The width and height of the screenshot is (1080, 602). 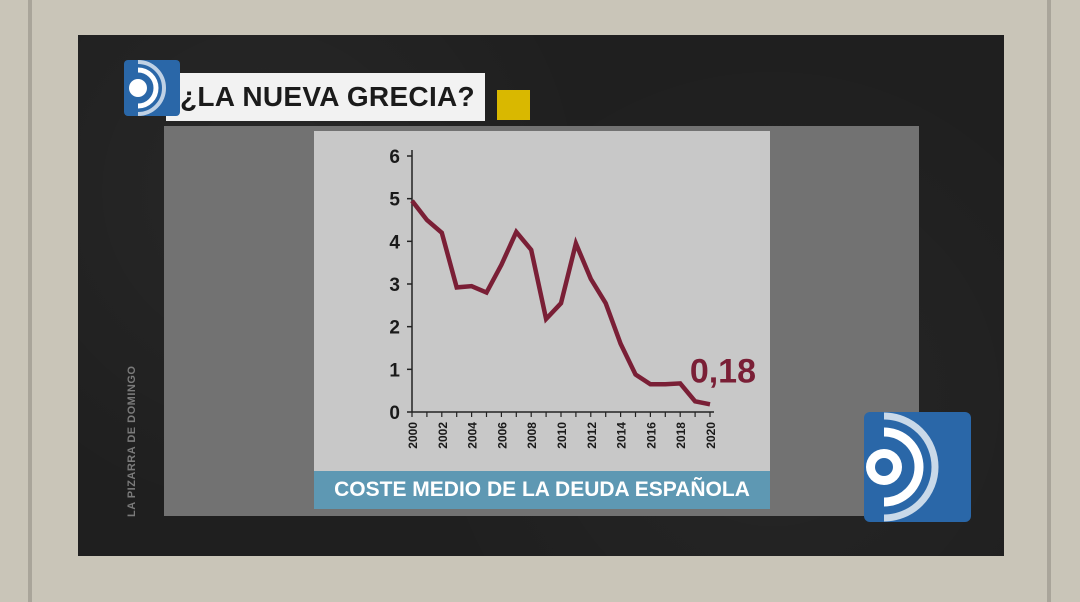 I want to click on x-tick-label: 2018, so click(x=681, y=435).